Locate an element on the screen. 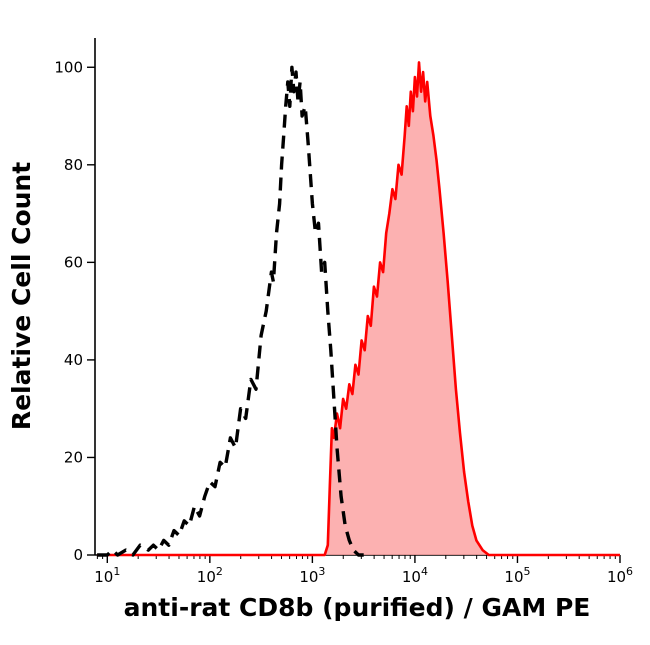 The height and width of the screenshot is (645, 650). x-axis-title: anti-rat CD8b (purified) / GAM PE is located at coordinates (357, 607).